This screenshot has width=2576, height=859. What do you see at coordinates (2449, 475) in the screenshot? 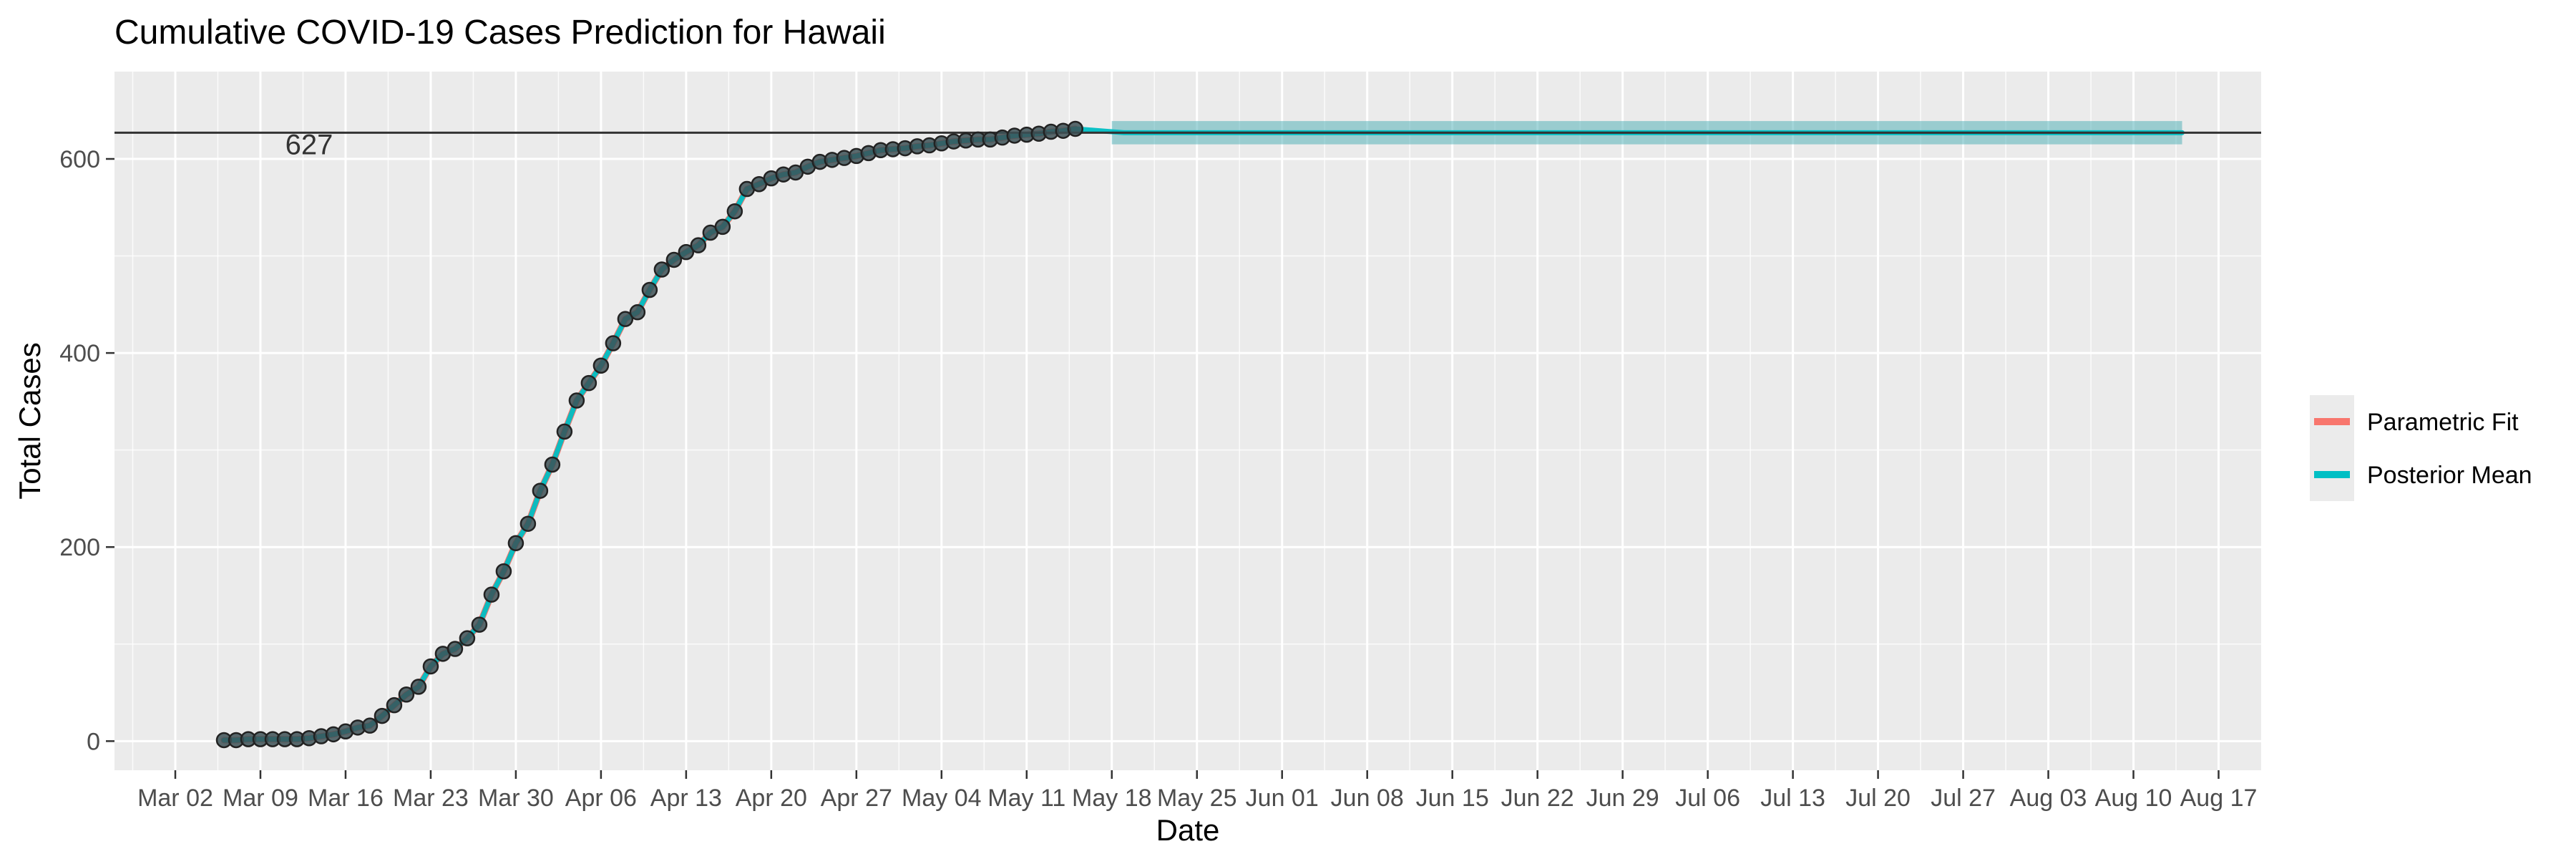
I see `legend-label: Posterior Mean` at bounding box center [2449, 475].